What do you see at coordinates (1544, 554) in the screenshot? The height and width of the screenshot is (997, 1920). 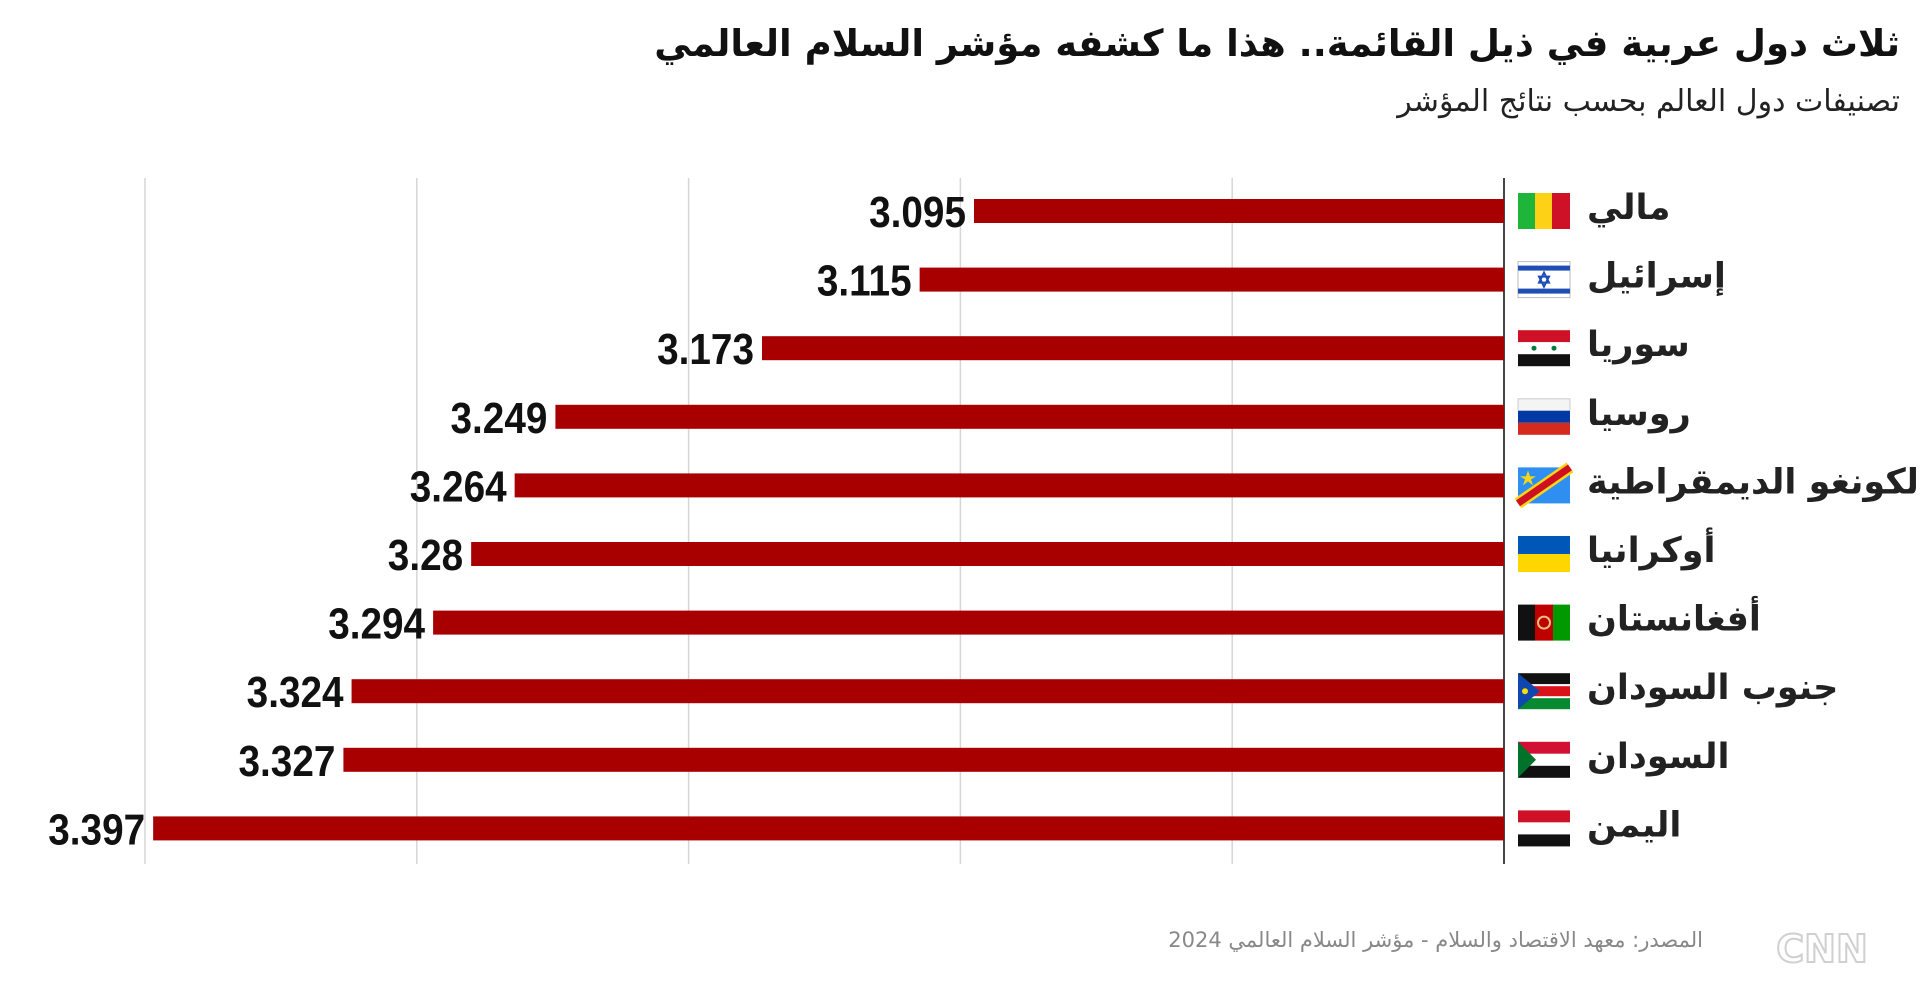 I see `ukraine-flag-icon` at bounding box center [1544, 554].